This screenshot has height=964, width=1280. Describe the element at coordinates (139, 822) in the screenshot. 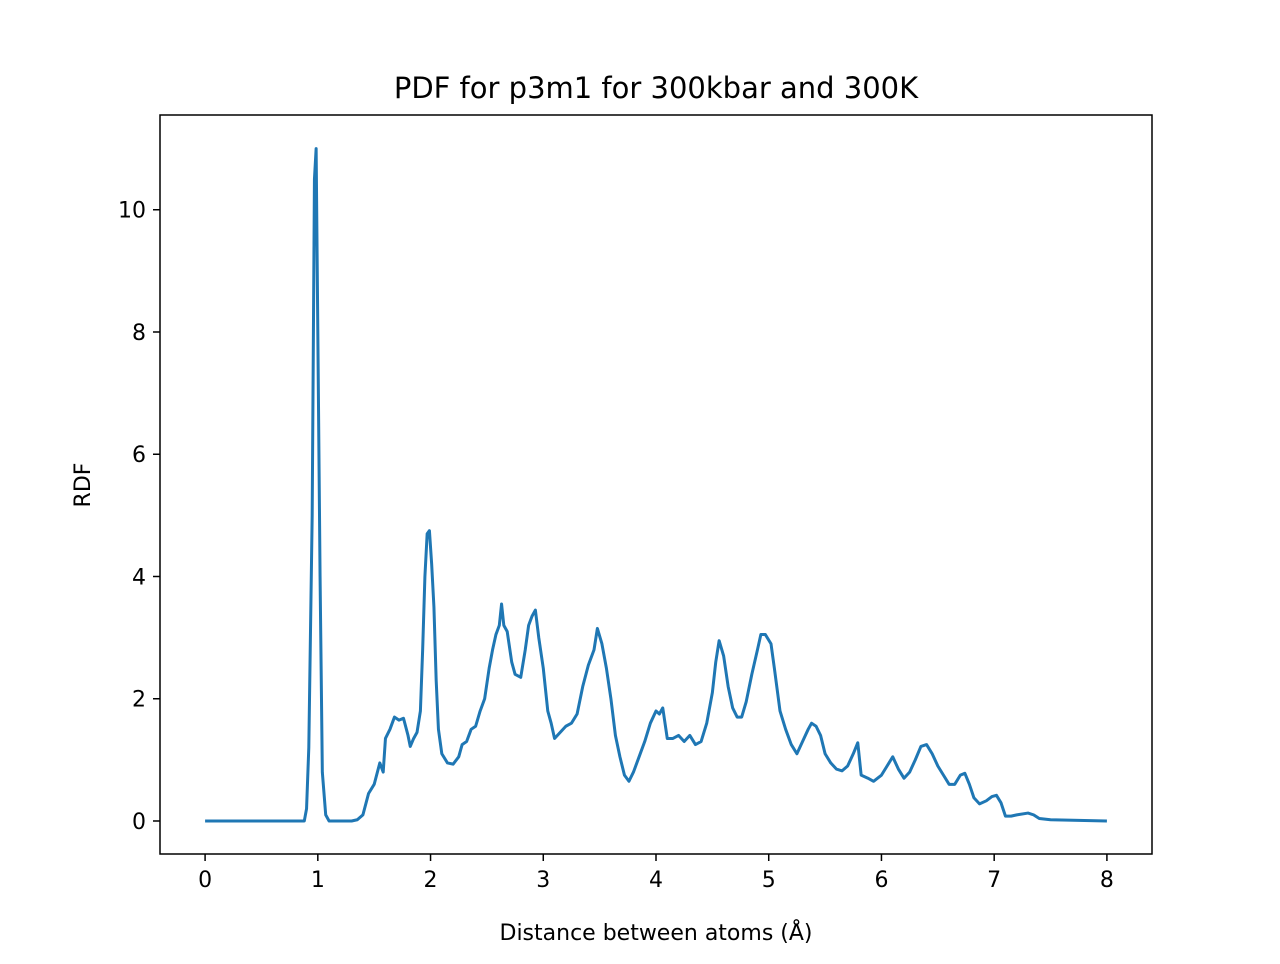

I see `y-tick-label: 0` at that location.